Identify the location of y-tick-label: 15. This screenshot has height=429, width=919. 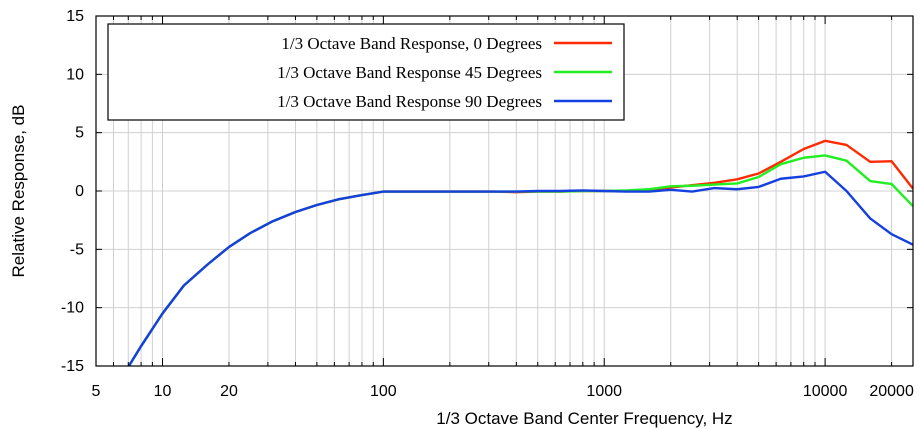
(75, 16).